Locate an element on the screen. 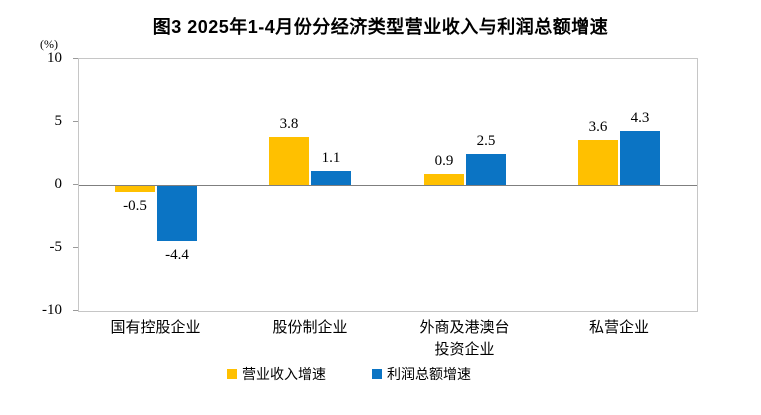 The image size is (761, 415). bar-value-label: 3.6 is located at coordinates (598, 127).